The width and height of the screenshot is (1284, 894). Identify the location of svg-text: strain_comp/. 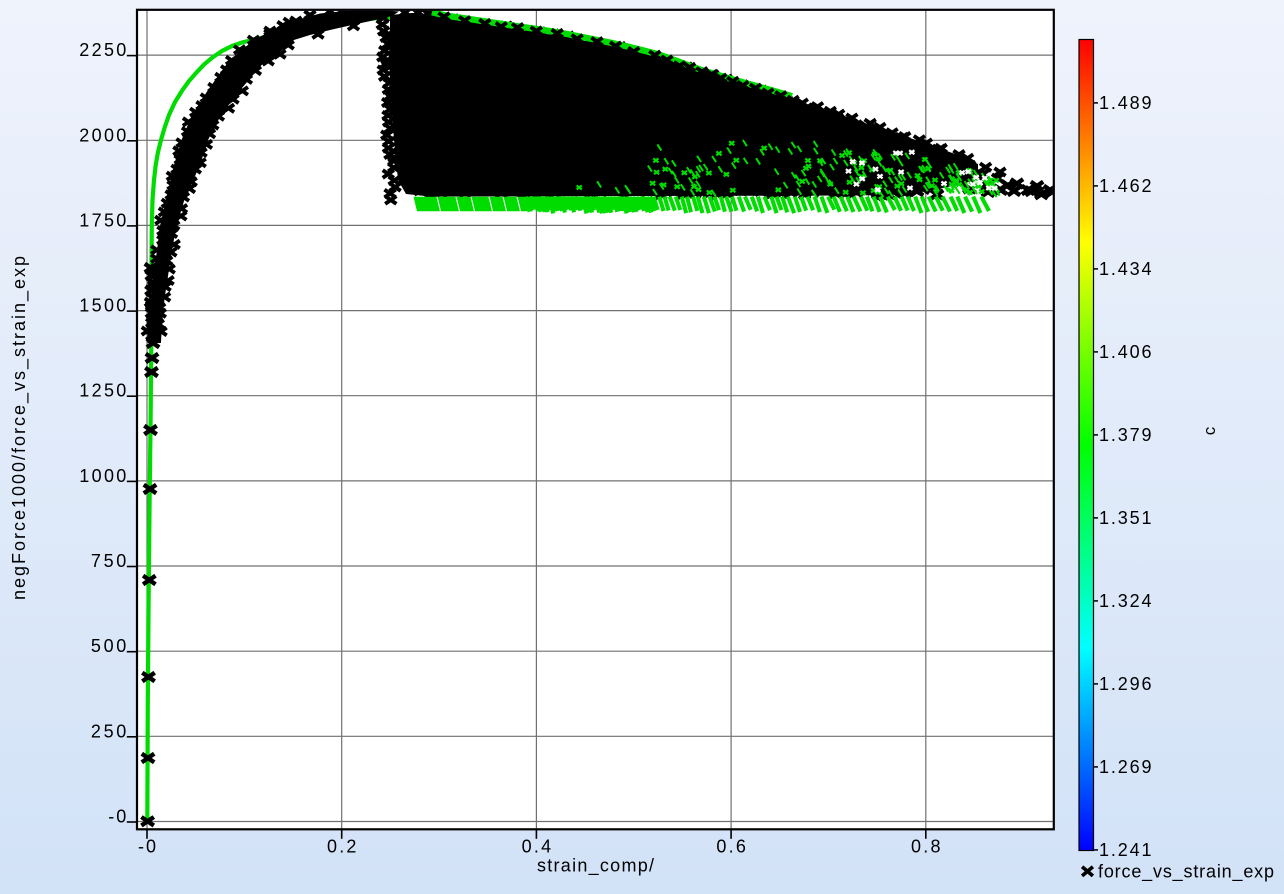
(595, 866).